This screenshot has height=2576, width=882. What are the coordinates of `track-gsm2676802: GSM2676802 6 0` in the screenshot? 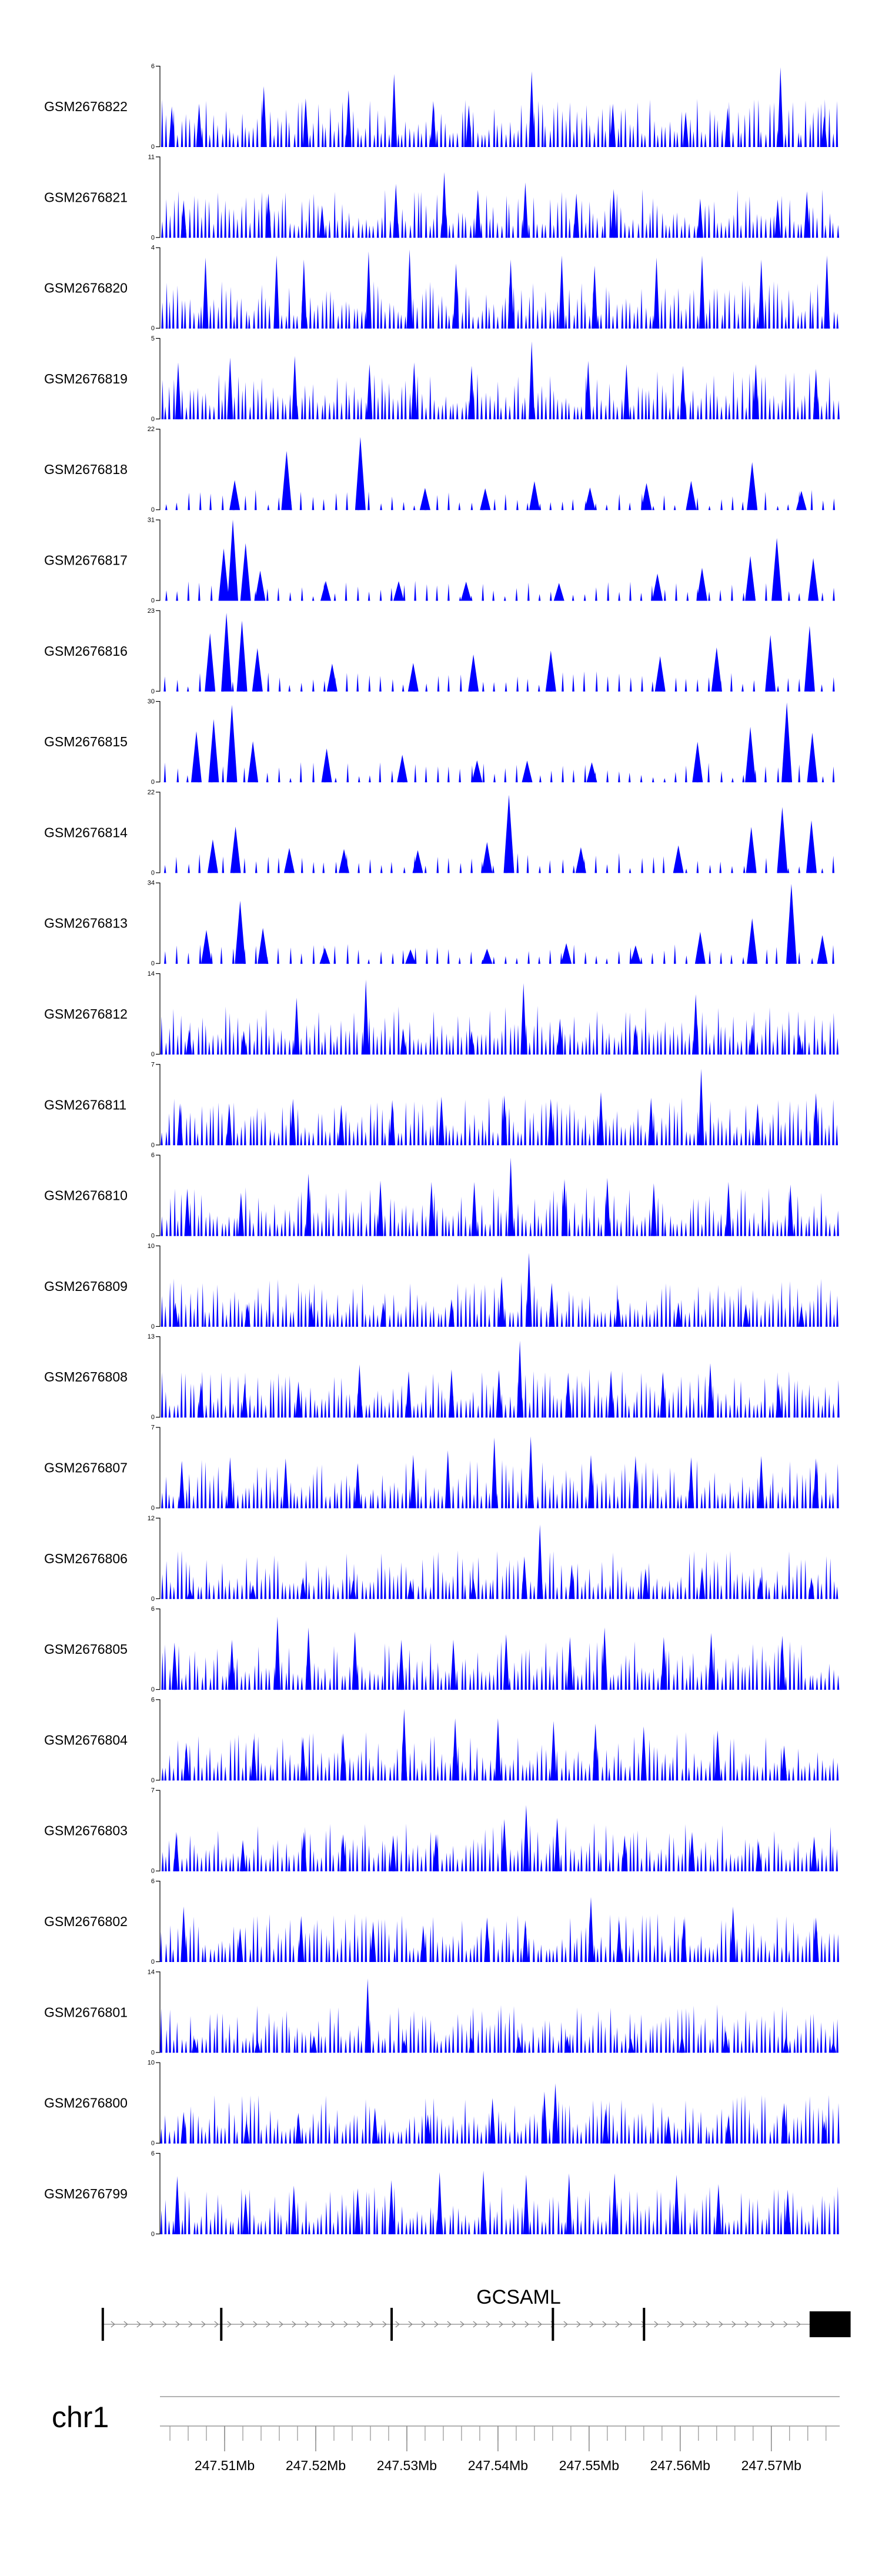 It's located at (442, 1922).